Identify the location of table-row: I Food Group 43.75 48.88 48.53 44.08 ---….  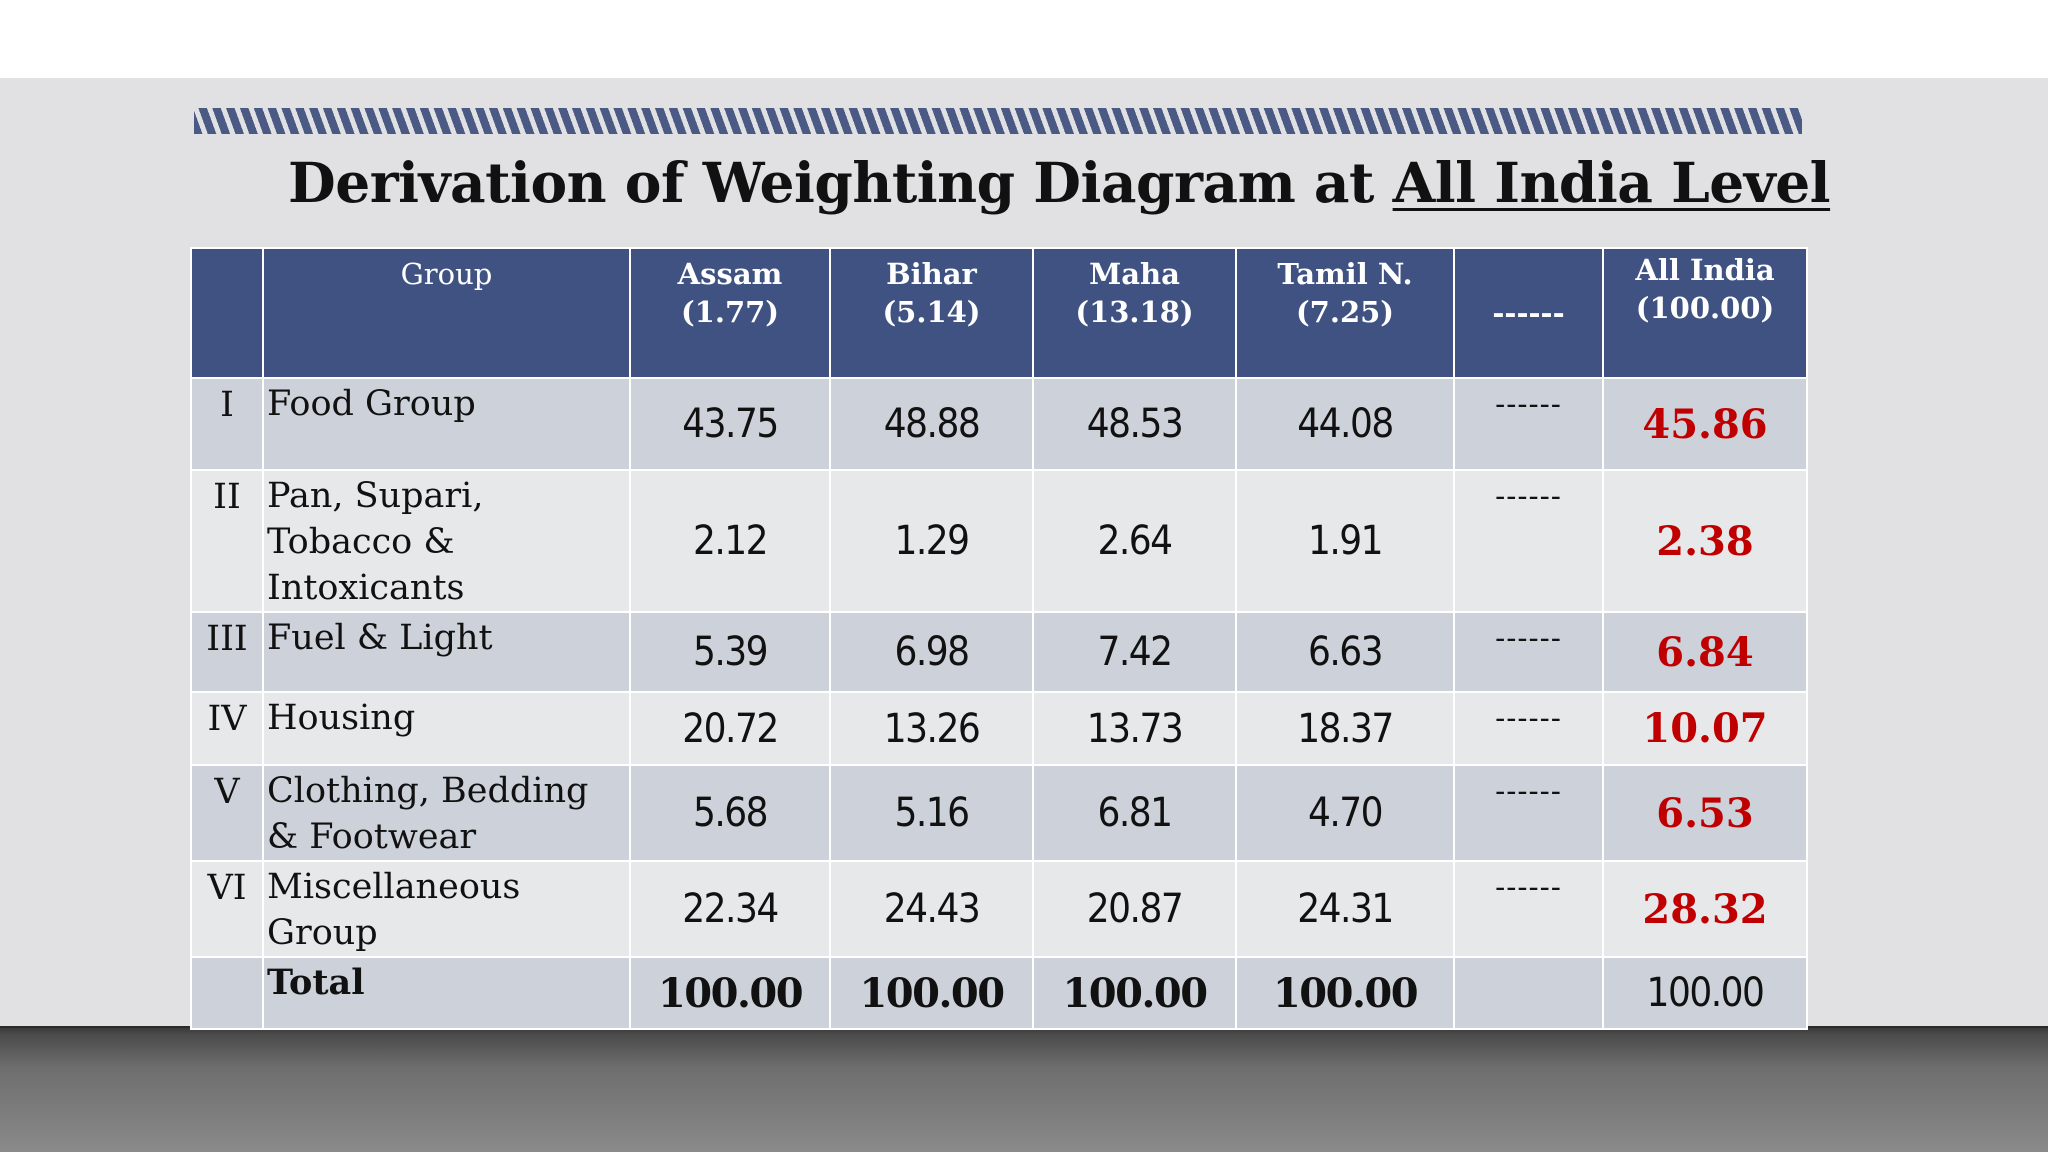
(999, 424).